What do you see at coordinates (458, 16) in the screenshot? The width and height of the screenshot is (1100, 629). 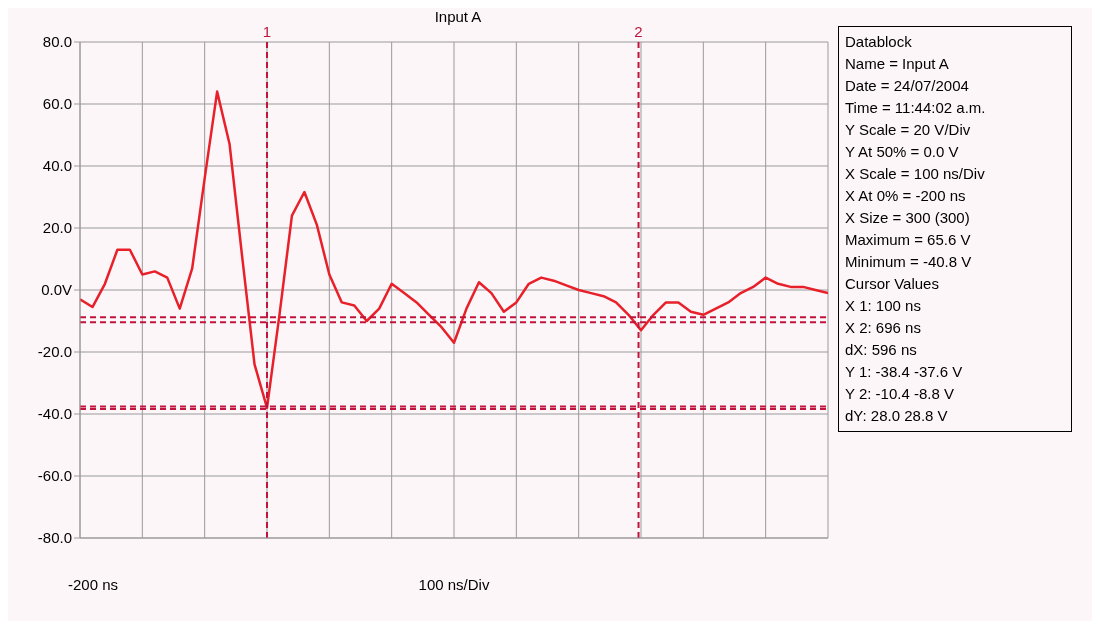 I see `chart-title: Input A` at bounding box center [458, 16].